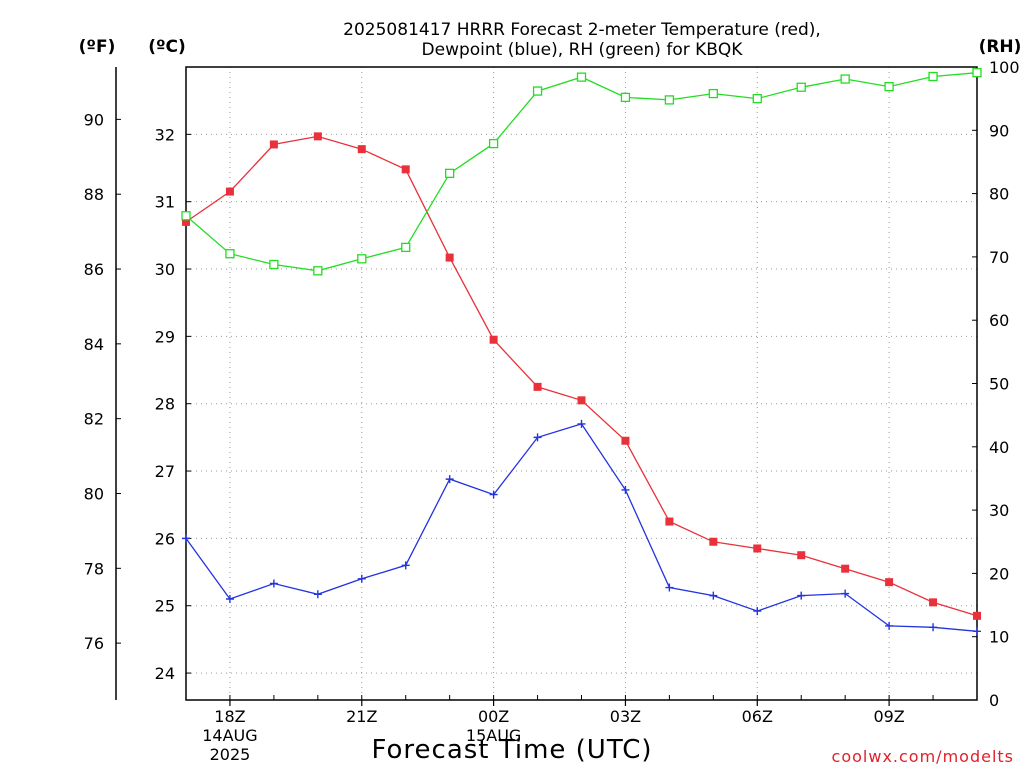 The width and height of the screenshot is (1024, 768). What do you see at coordinates (94, 344) in the screenshot?
I see `fahrenheit-tick-label: 84` at bounding box center [94, 344].